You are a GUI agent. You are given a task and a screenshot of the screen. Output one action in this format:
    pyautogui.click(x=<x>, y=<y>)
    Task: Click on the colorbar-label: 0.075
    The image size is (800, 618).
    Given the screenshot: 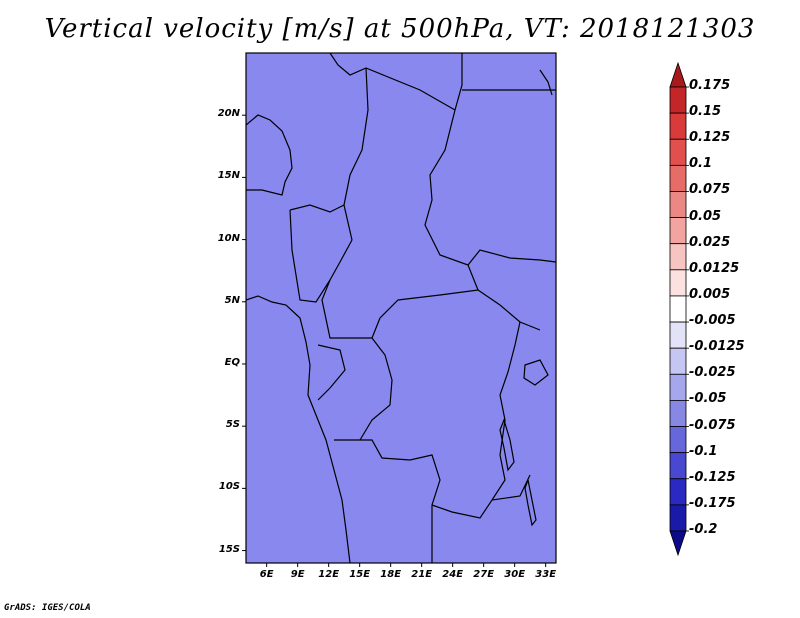 What is the action you would take?
    pyautogui.click(x=710, y=190)
    